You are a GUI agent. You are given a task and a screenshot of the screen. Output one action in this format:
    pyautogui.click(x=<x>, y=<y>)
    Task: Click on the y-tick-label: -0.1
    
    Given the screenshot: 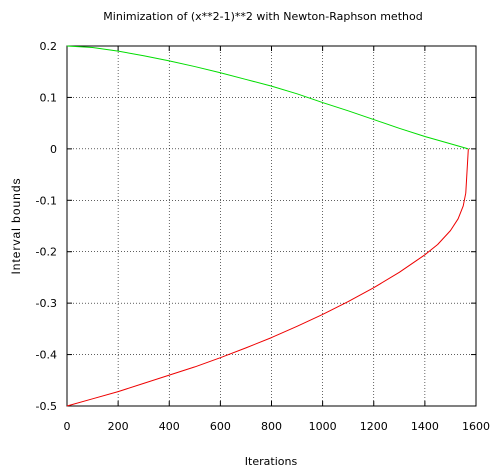 What is the action you would take?
    pyautogui.click(x=46, y=200)
    